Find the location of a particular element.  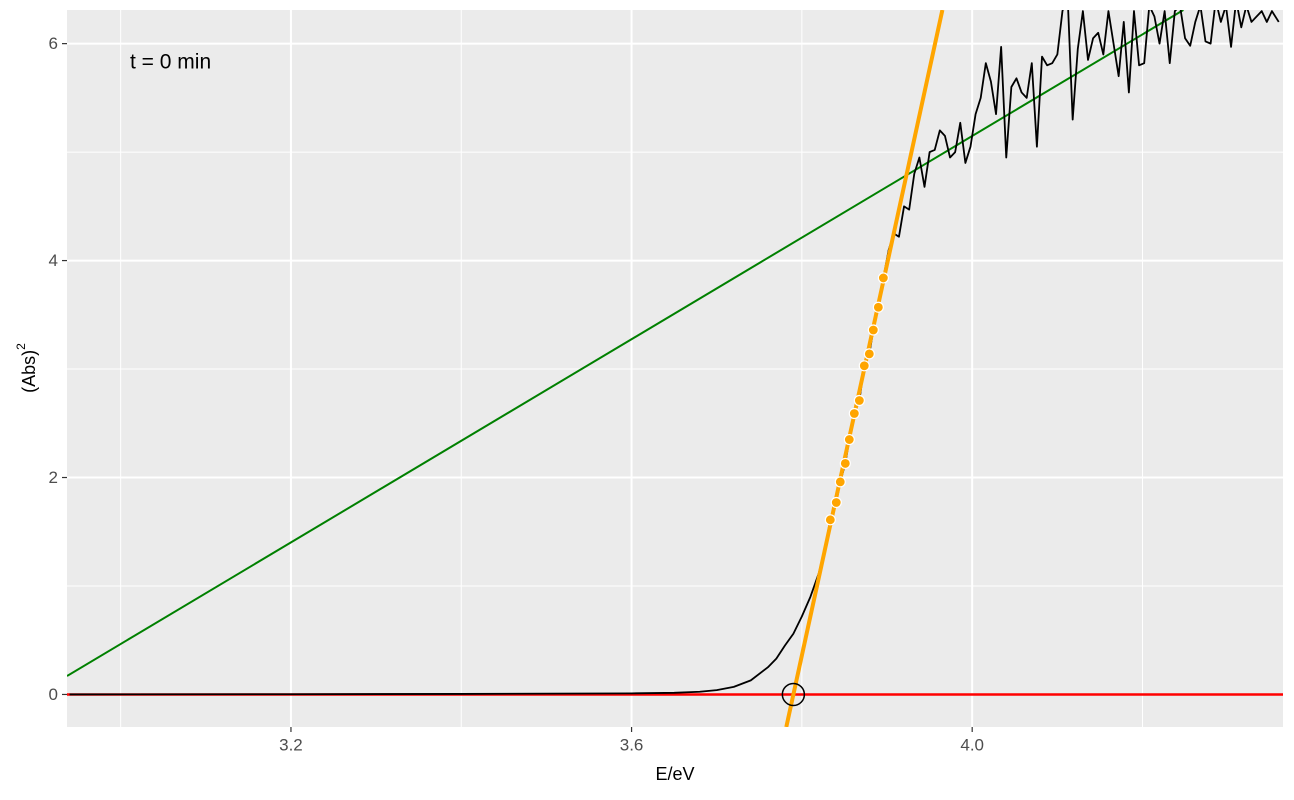

annotation: t = 0 min is located at coordinates (170, 62).